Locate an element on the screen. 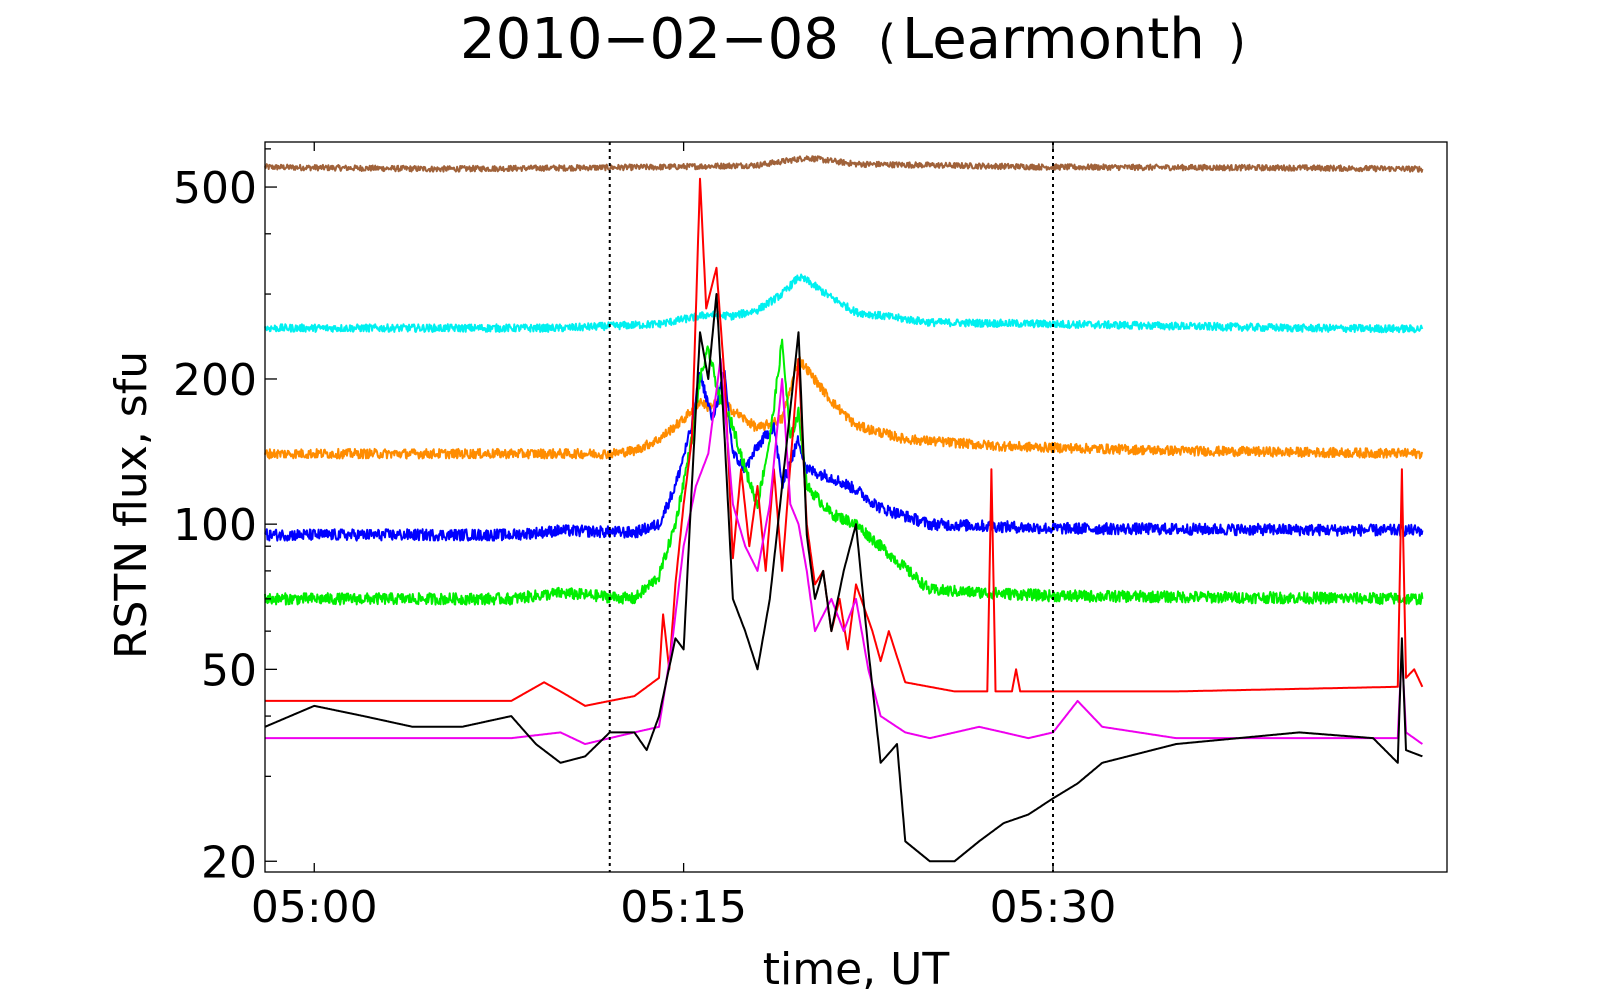 The width and height of the screenshot is (1600, 1000). chart-title-close-paren: ) is located at coordinates (1237, 42).